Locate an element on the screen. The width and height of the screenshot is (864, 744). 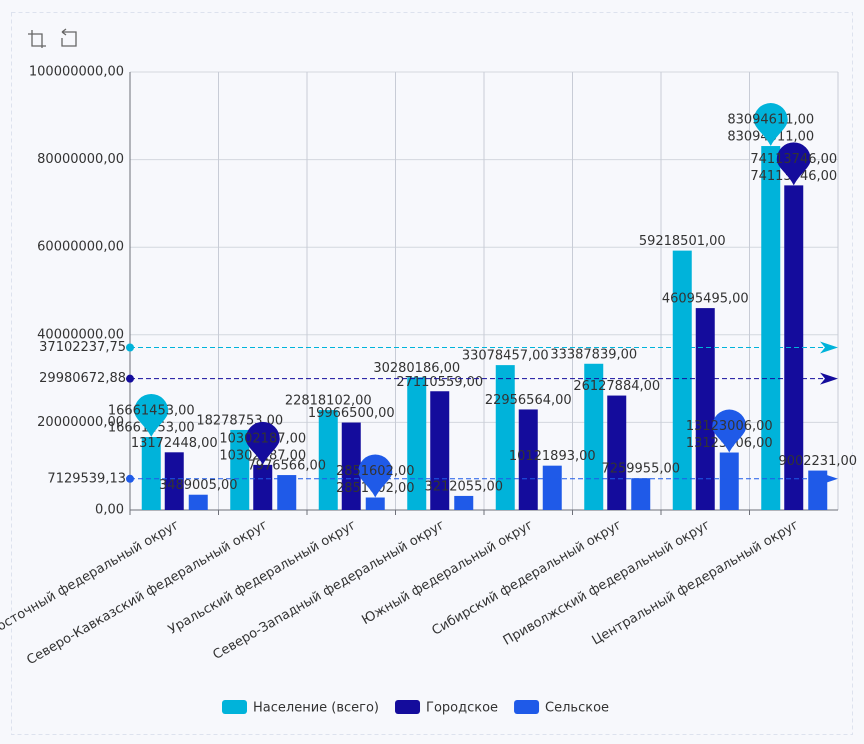
value-label: 46095495,00 is located at coordinates (705, 299).